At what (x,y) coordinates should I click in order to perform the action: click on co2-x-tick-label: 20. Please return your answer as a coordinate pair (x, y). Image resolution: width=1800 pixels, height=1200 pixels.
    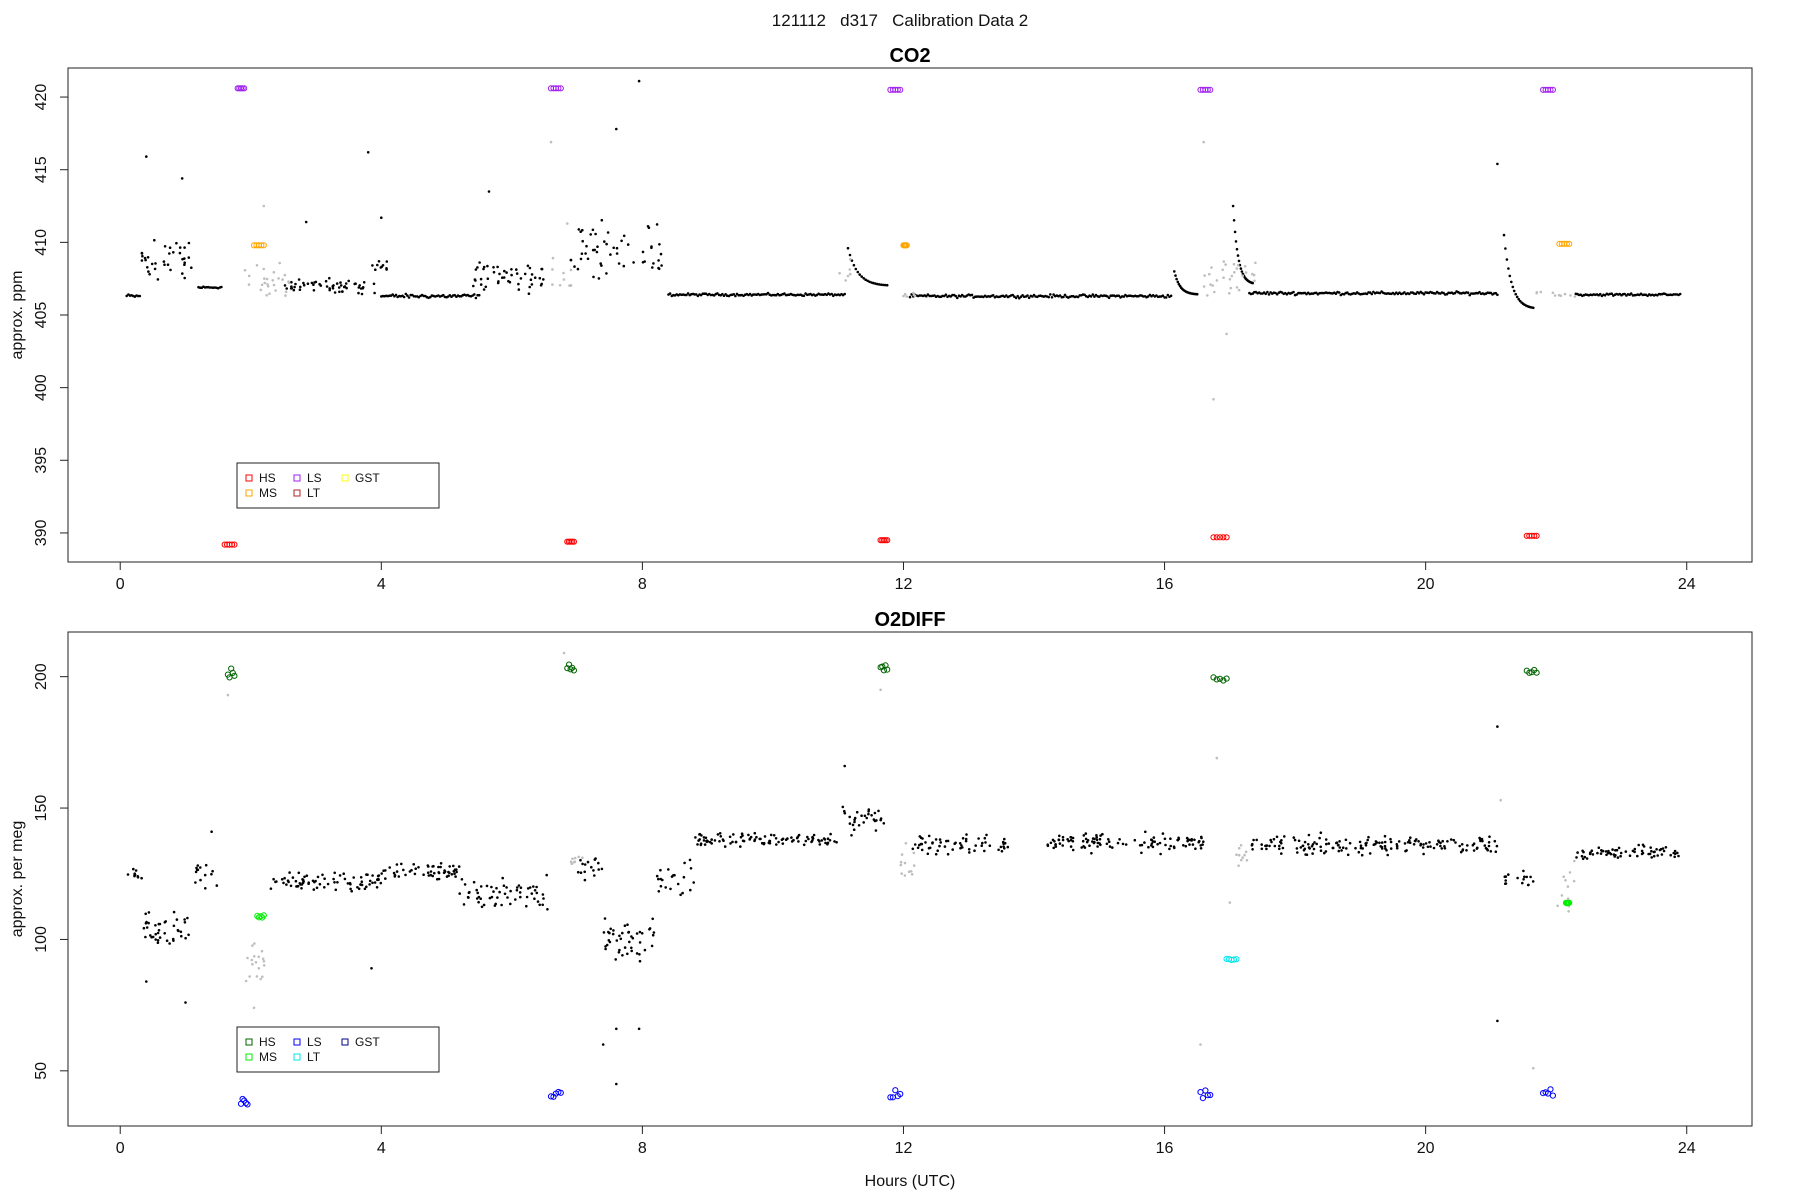
    Looking at the image, I should click on (1426, 584).